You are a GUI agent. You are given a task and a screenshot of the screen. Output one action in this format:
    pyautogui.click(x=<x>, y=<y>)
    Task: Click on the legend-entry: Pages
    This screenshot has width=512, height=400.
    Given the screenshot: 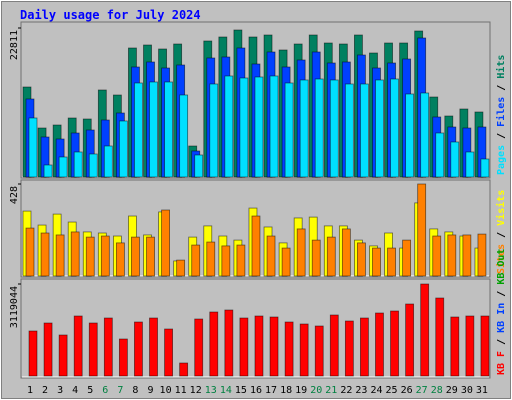 What is the action you would take?
    pyautogui.click(x=501, y=160)
    